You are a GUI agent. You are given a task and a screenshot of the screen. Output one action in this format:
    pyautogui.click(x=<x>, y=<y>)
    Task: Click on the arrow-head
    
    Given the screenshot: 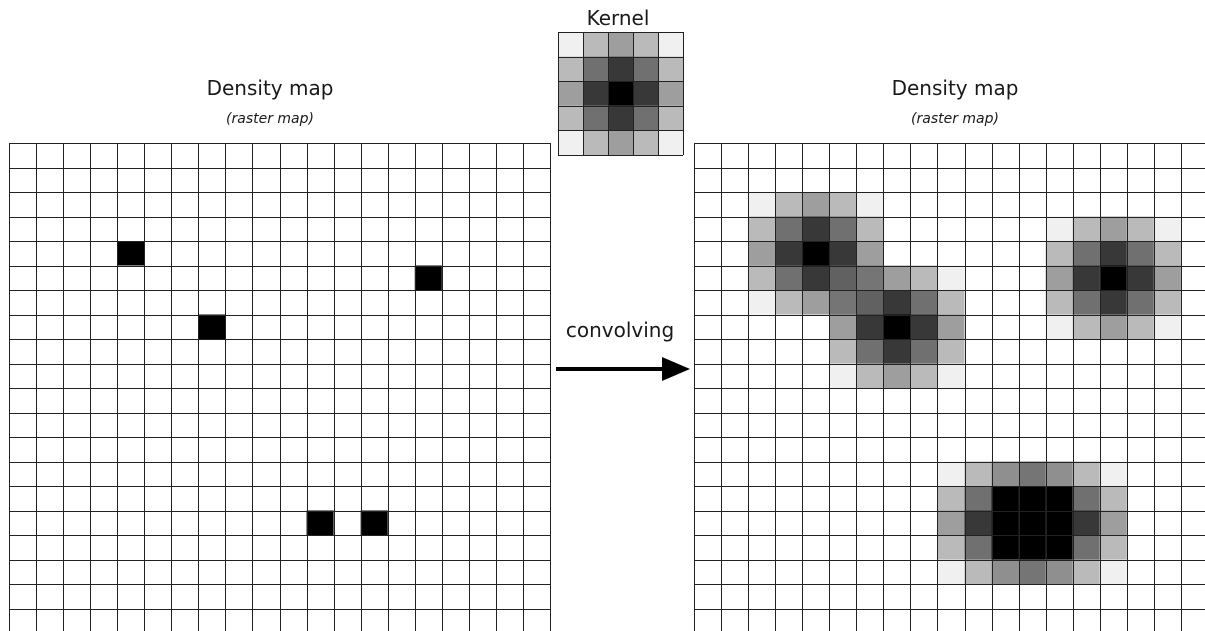 What is the action you would take?
    pyautogui.click(x=676, y=369)
    